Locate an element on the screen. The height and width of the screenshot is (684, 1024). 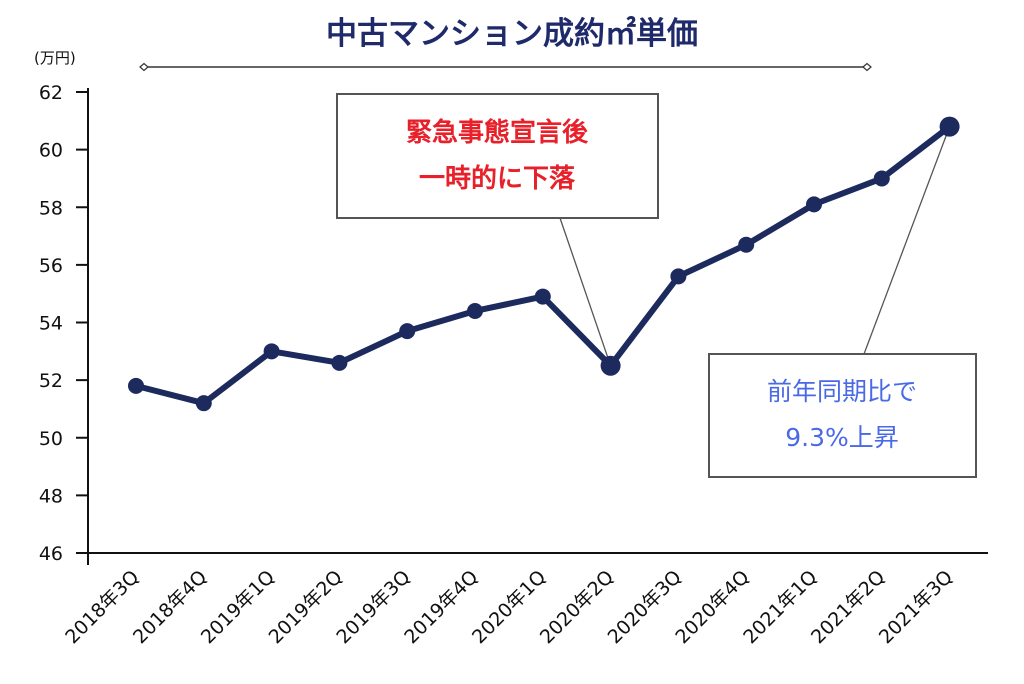
callout-text-line: 緊急事態宣言後 is located at coordinates (497, 132).